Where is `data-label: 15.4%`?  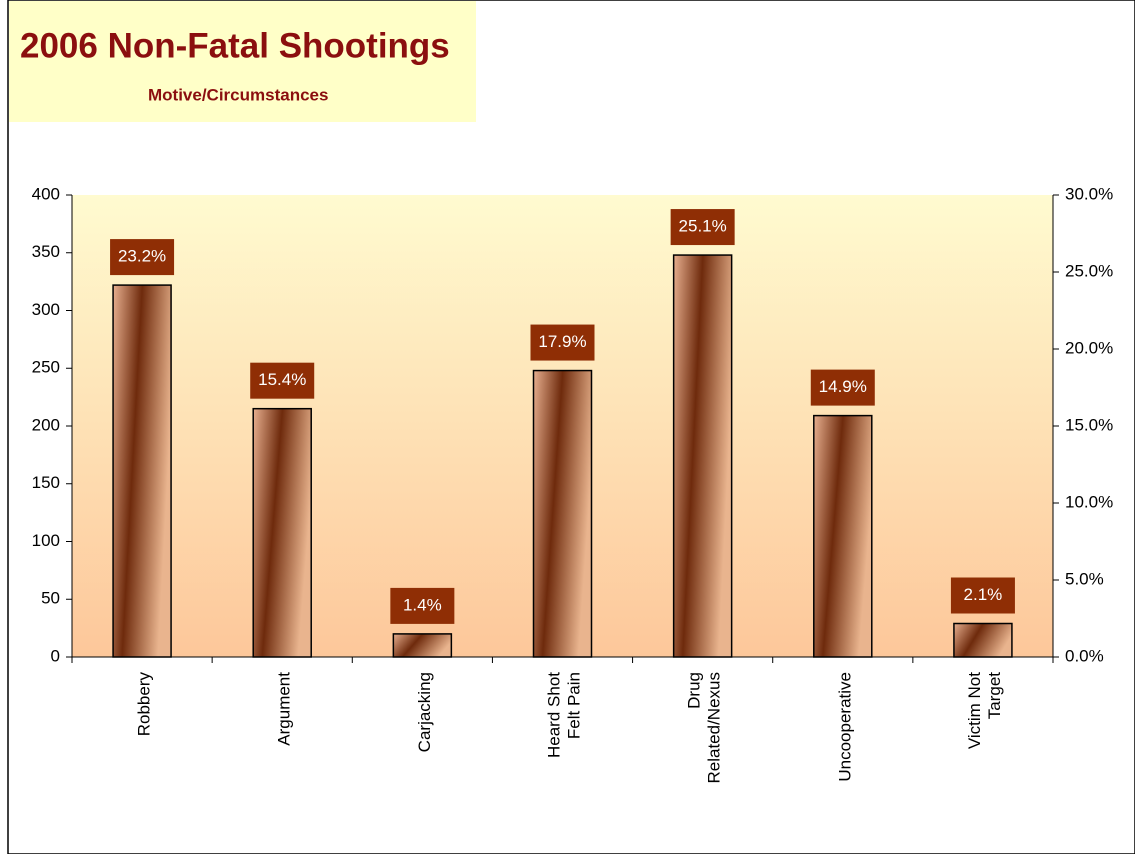 data-label: 15.4% is located at coordinates (282, 379).